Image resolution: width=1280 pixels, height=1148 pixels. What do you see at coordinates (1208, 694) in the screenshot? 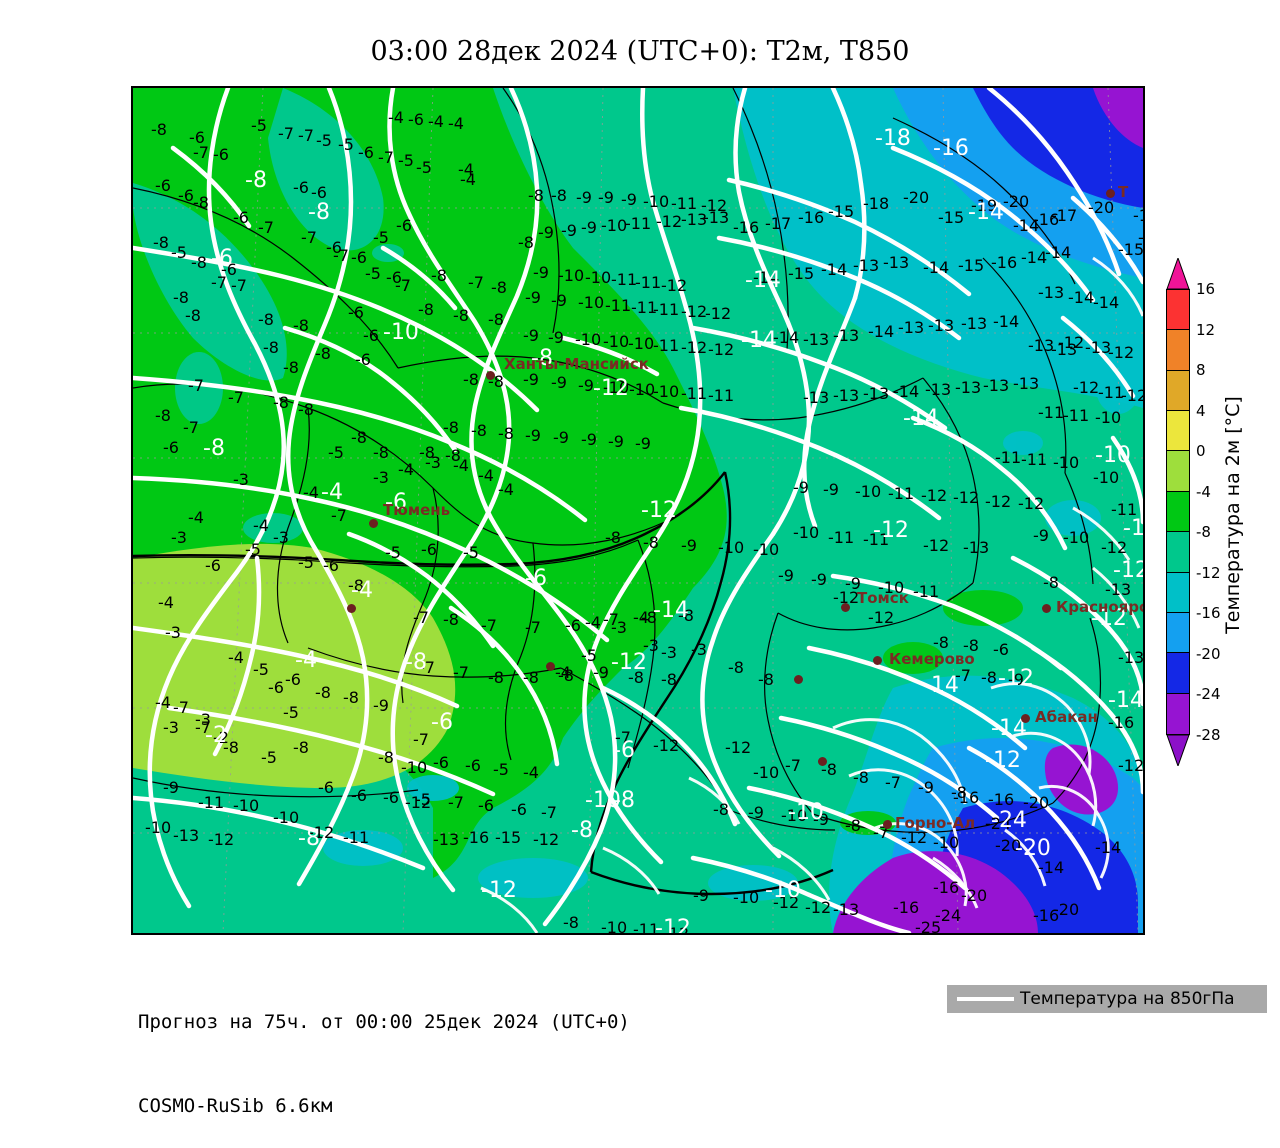
I see `colorbar-tick-10: -24` at bounding box center [1208, 694].